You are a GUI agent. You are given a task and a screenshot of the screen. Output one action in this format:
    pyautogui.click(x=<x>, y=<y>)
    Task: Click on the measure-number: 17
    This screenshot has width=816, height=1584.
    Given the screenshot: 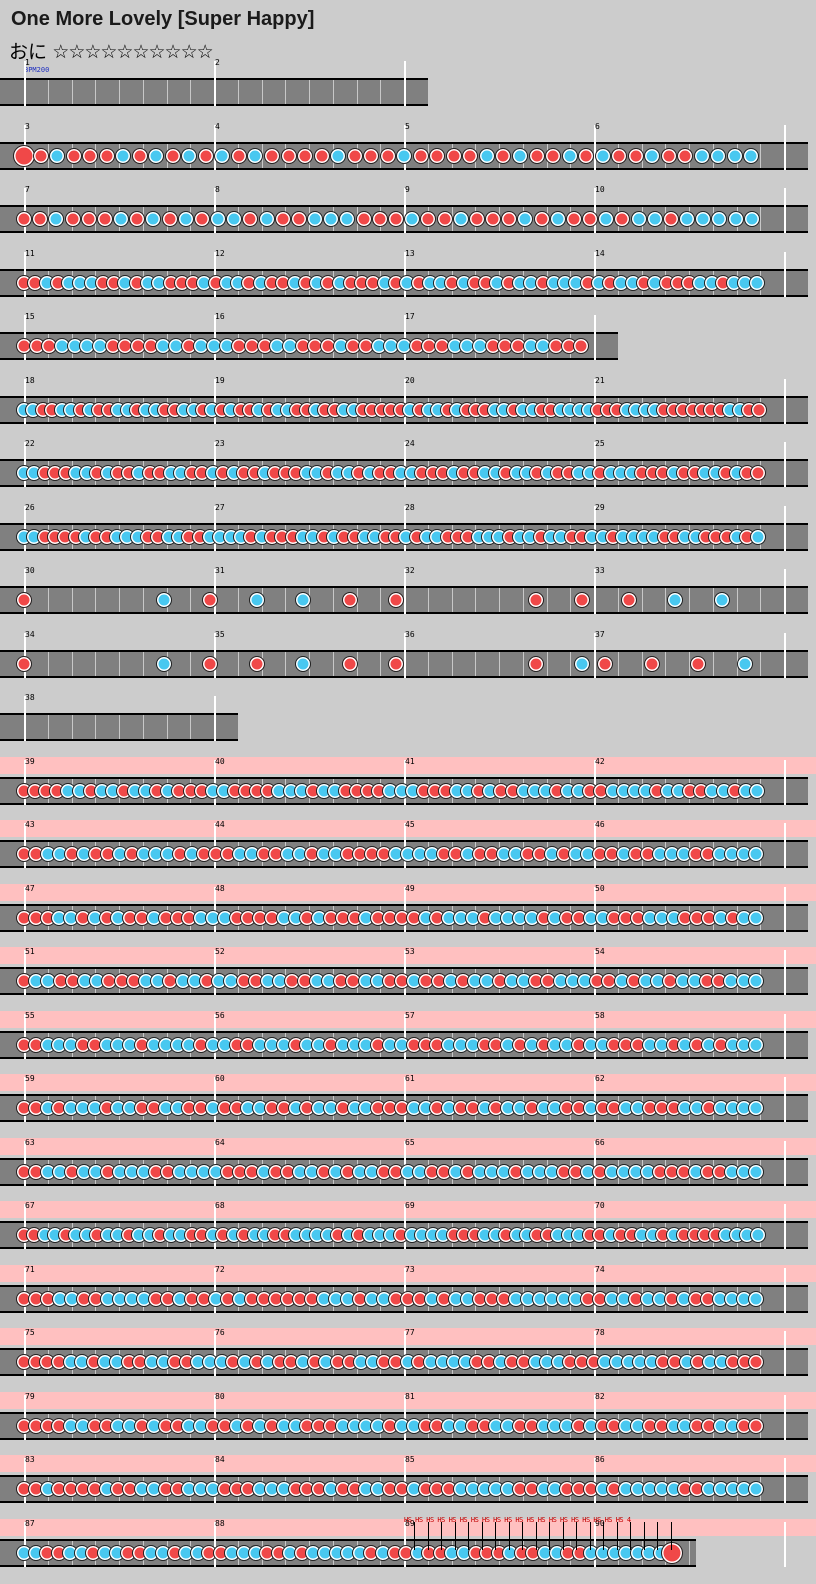 What is the action you would take?
    pyautogui.click(x=410, y=316)
    